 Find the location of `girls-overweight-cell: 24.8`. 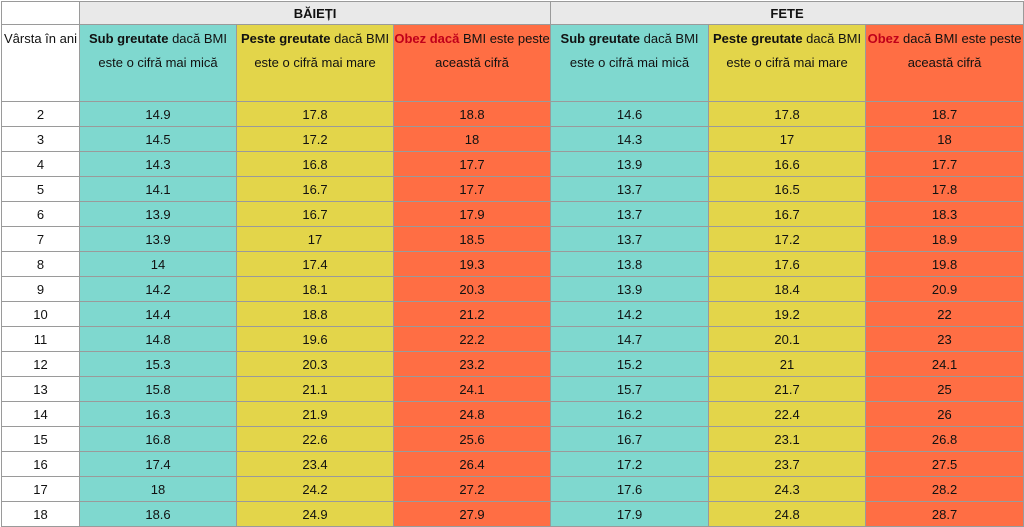

girls-overweight-cell: 24.8 is located at coordinates (787, 514).